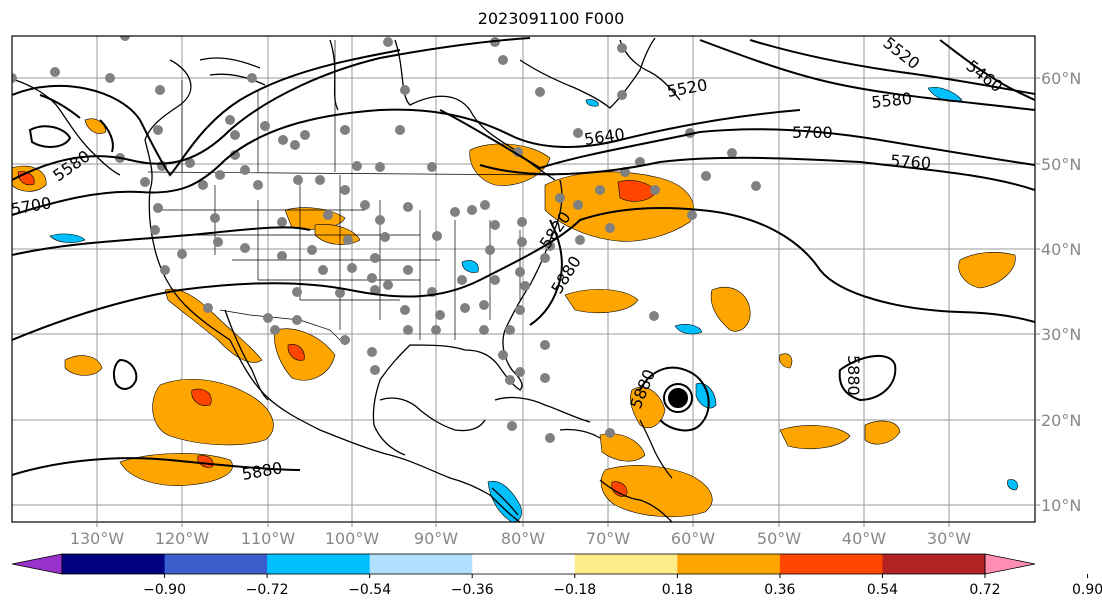 The width and height of the screenshot is (1102, 613). I want to click on lon-tick-label: 70°W, so click(608, 538).